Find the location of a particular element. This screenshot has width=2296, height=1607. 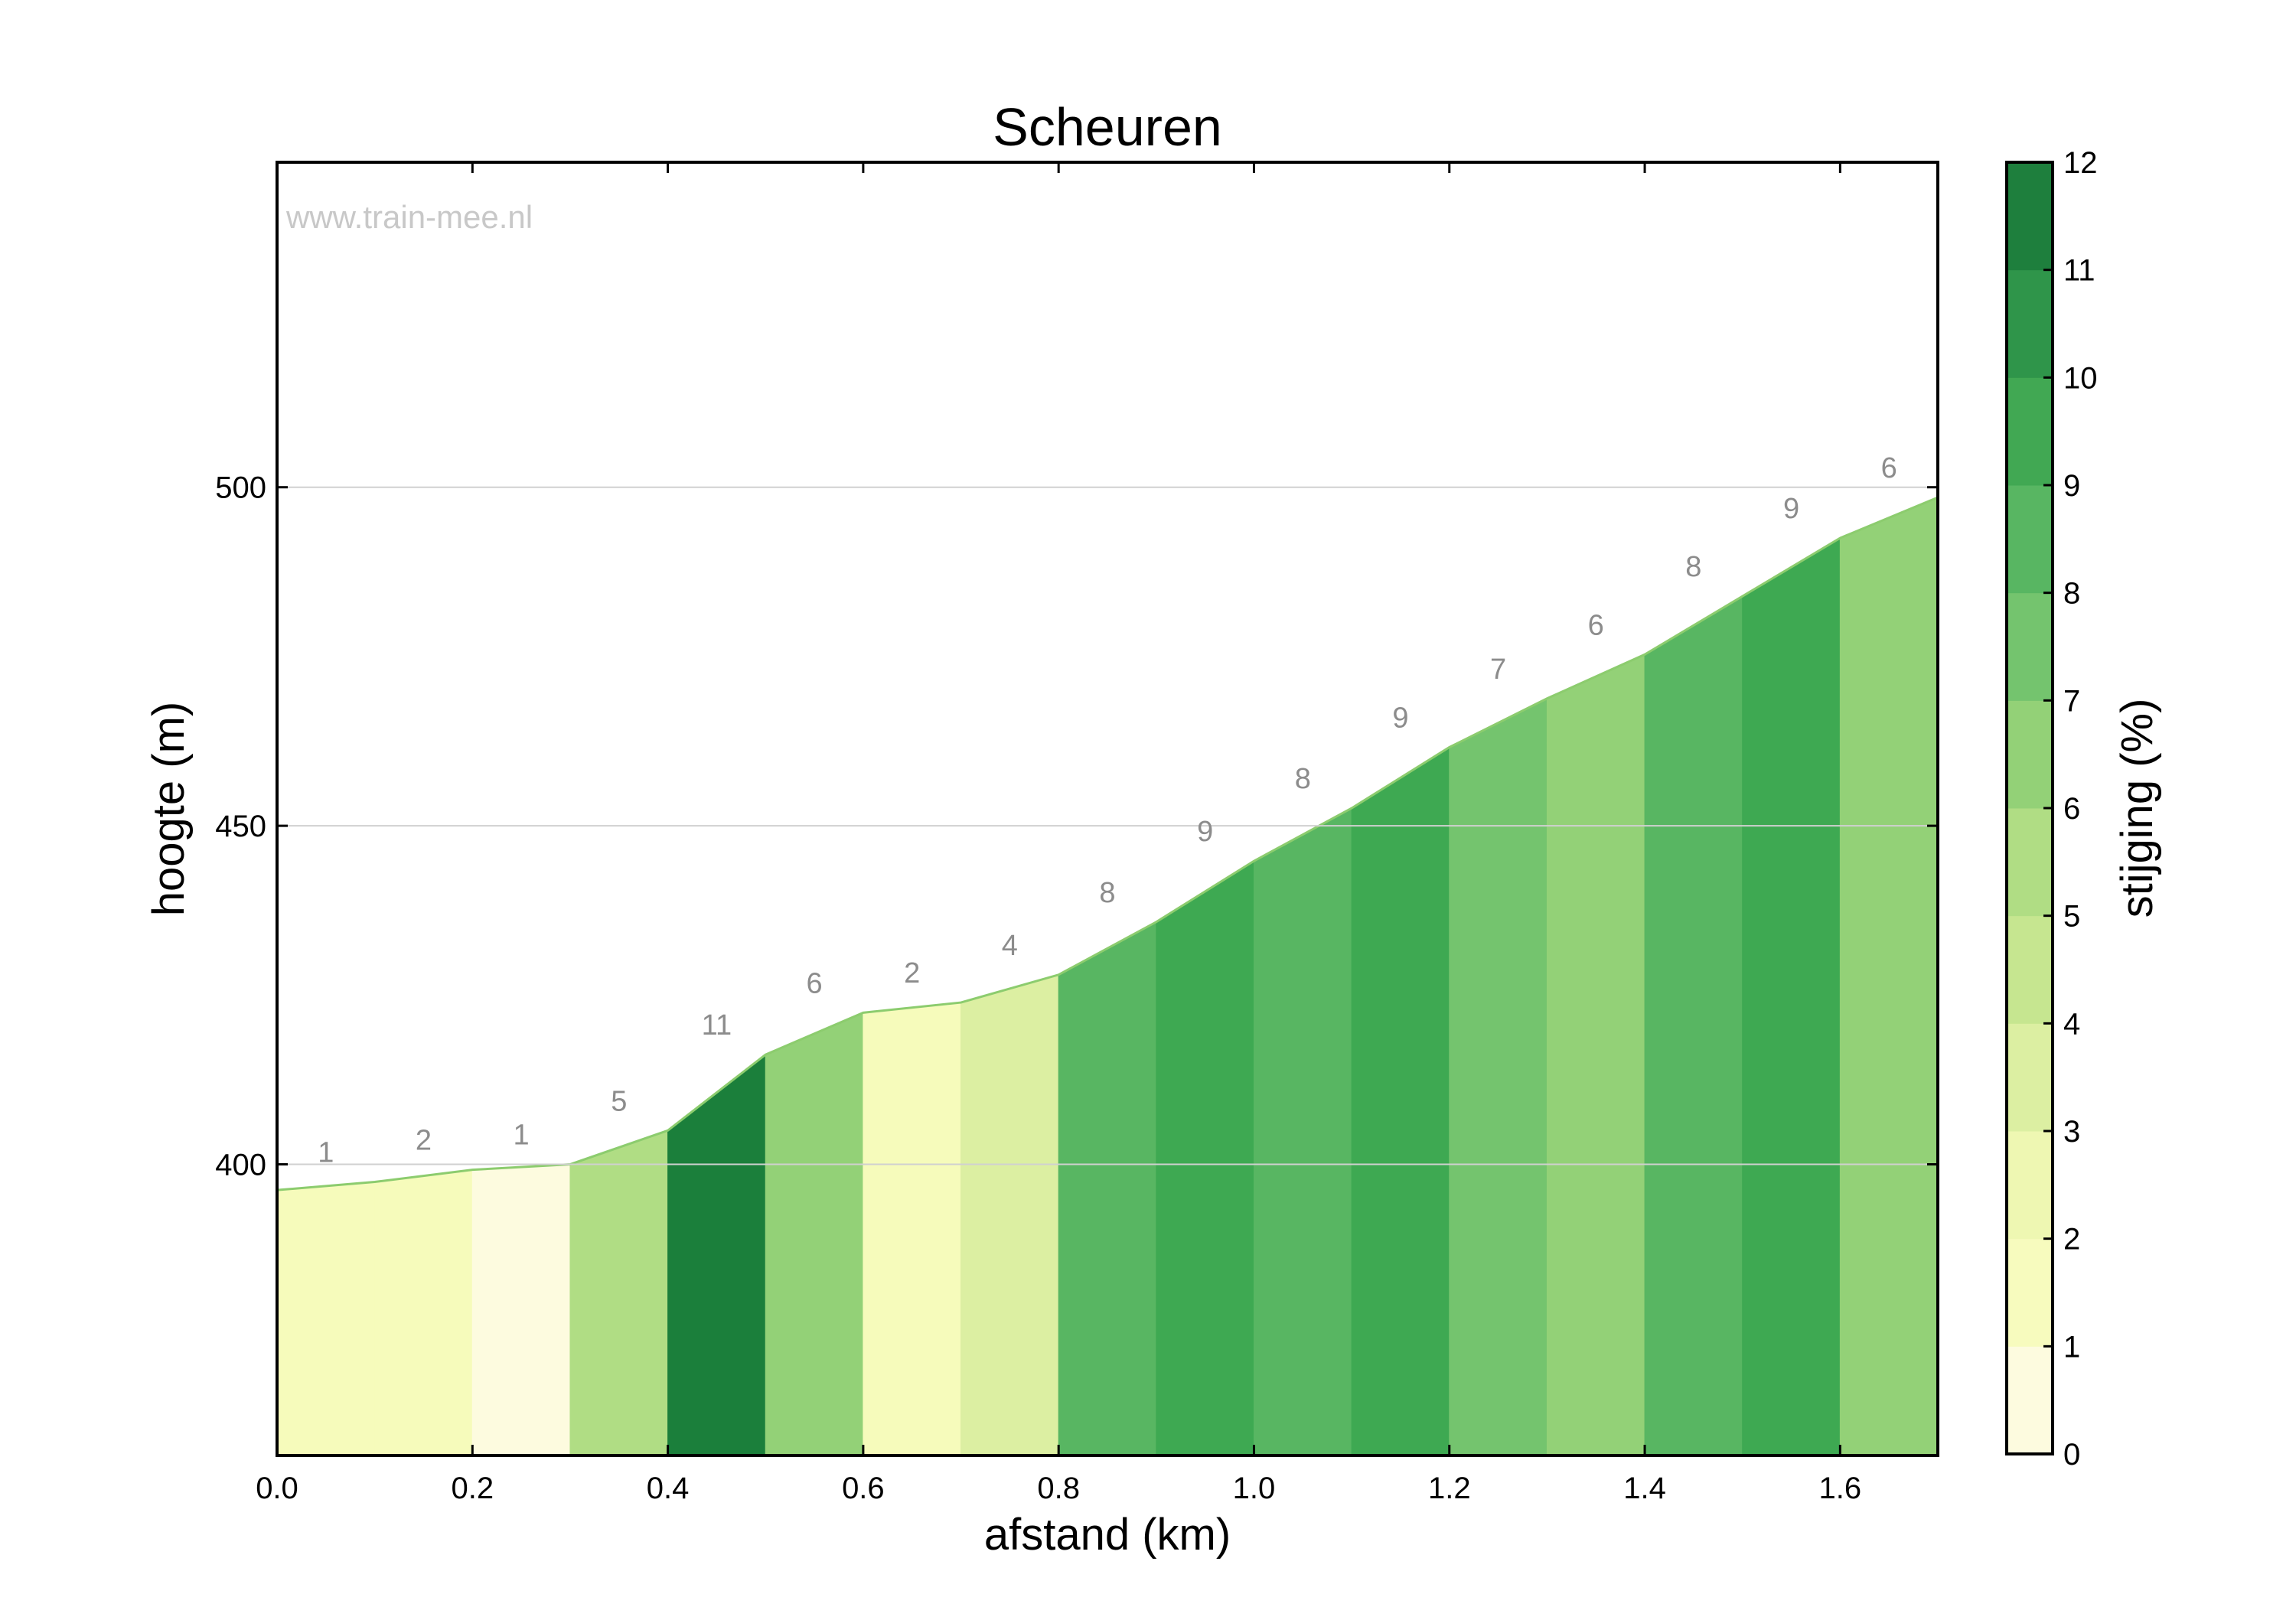

colorbar-tick-label: 11 is located at coordinates (2079, 271).